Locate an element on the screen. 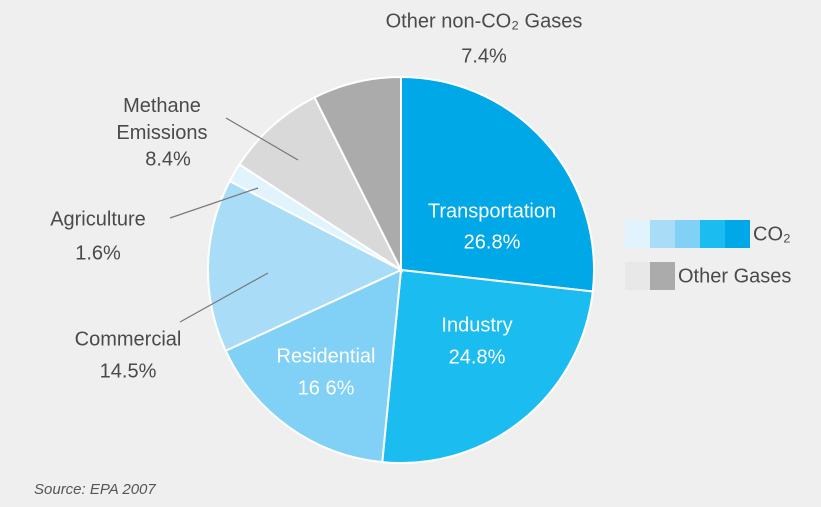 This screenshot has width=821, height=507. slice-value-label: 26.8% is located at coordinates (492, 242).